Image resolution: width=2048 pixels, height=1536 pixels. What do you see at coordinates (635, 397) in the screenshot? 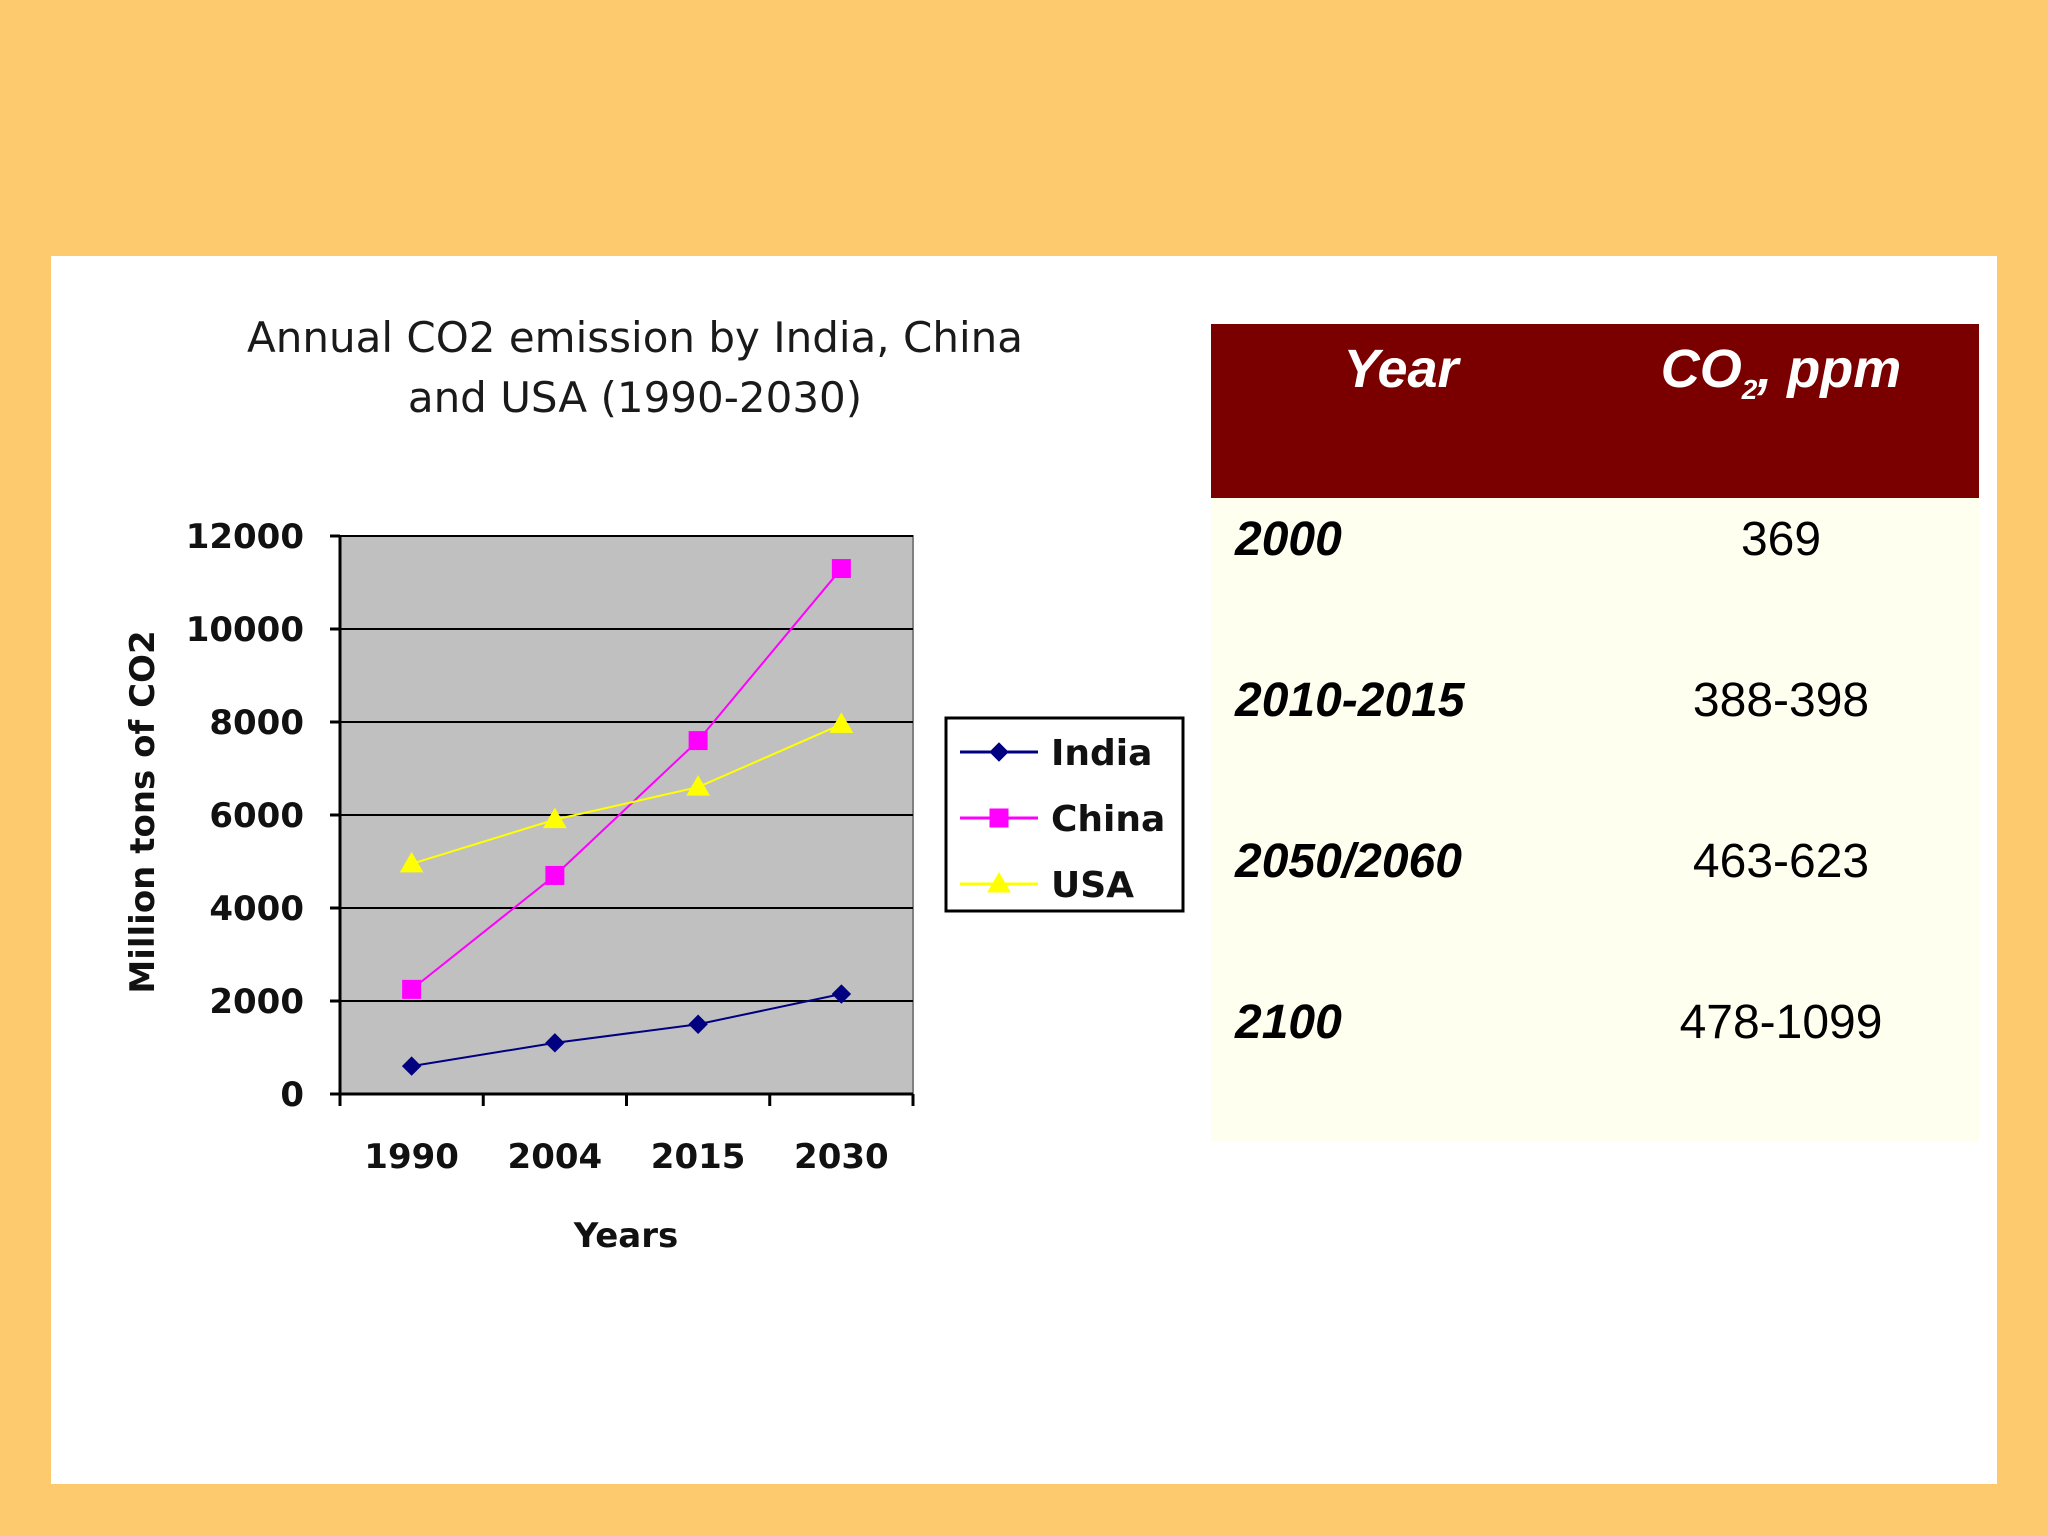
I see `chart-title-line-2: and USA (1990-2030)` at bounding box center [635, 397].